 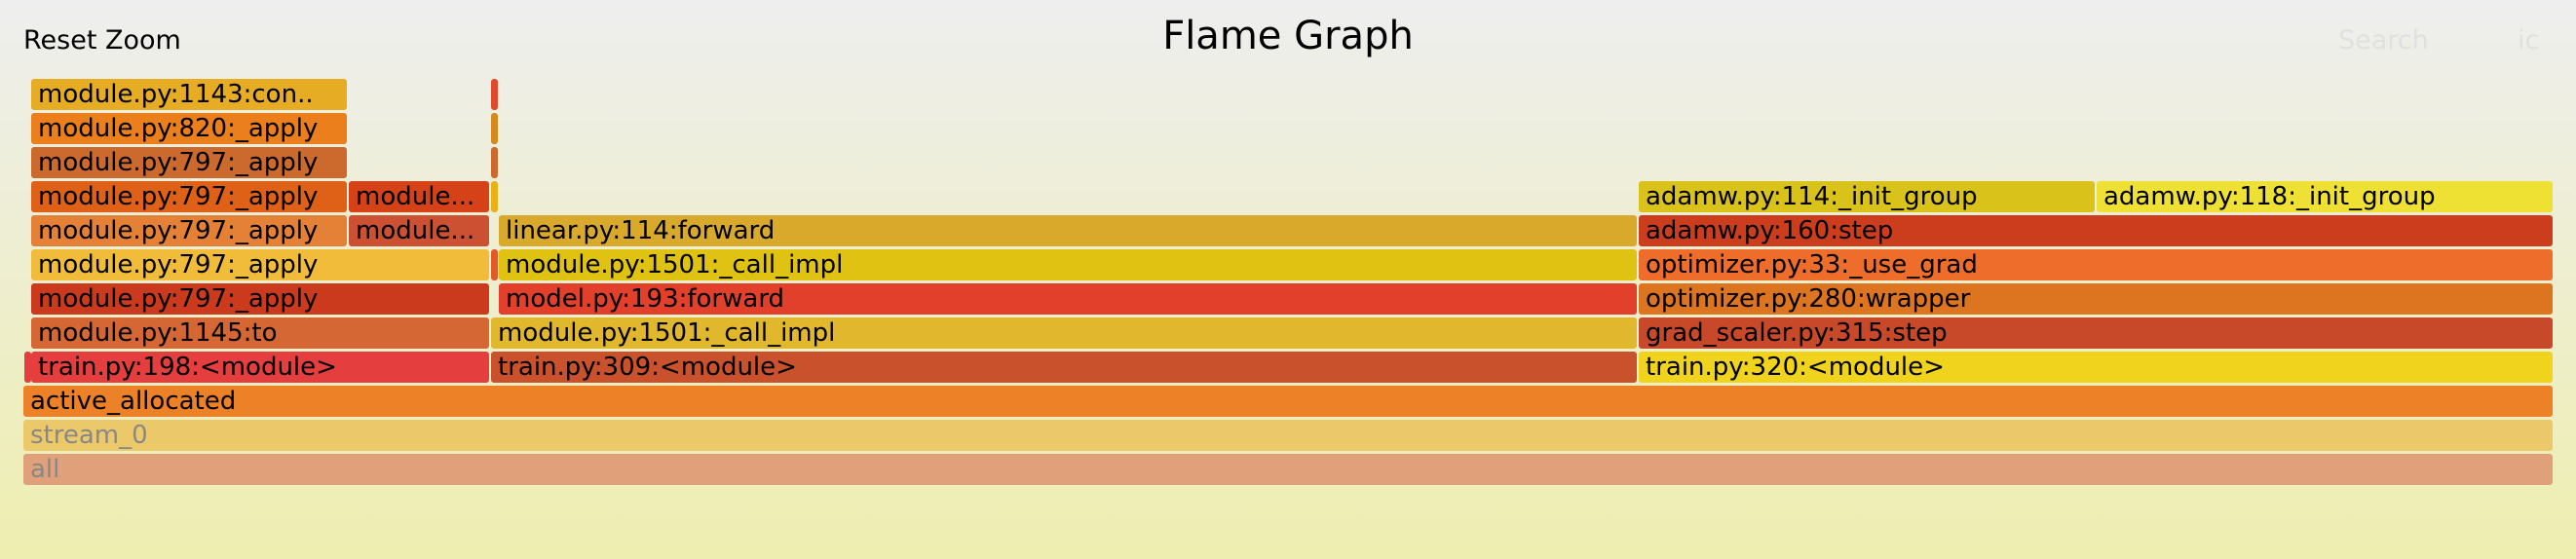 I want to click on flame-frame: model.py:193:forward, so click(x=1068, y=299).